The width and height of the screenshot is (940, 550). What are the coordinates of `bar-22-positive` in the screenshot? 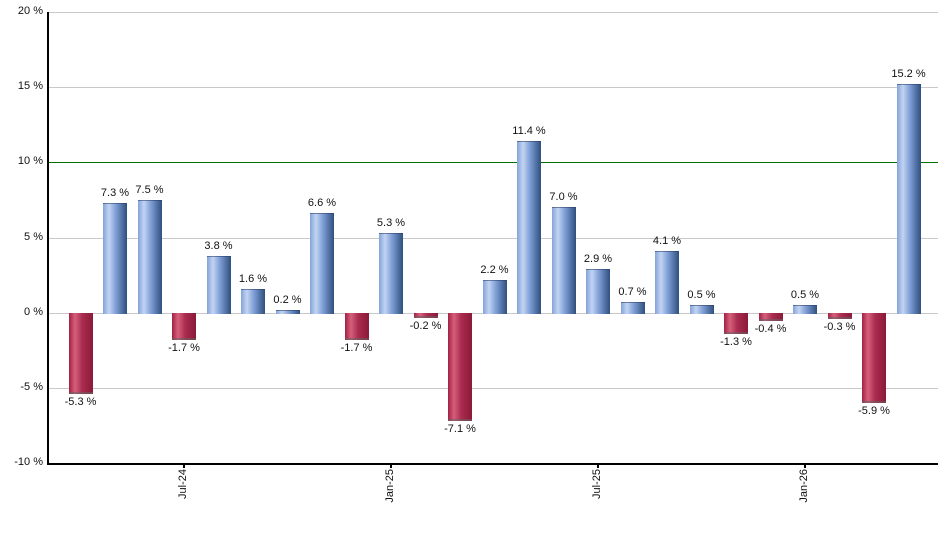 It's located at (805, 309).